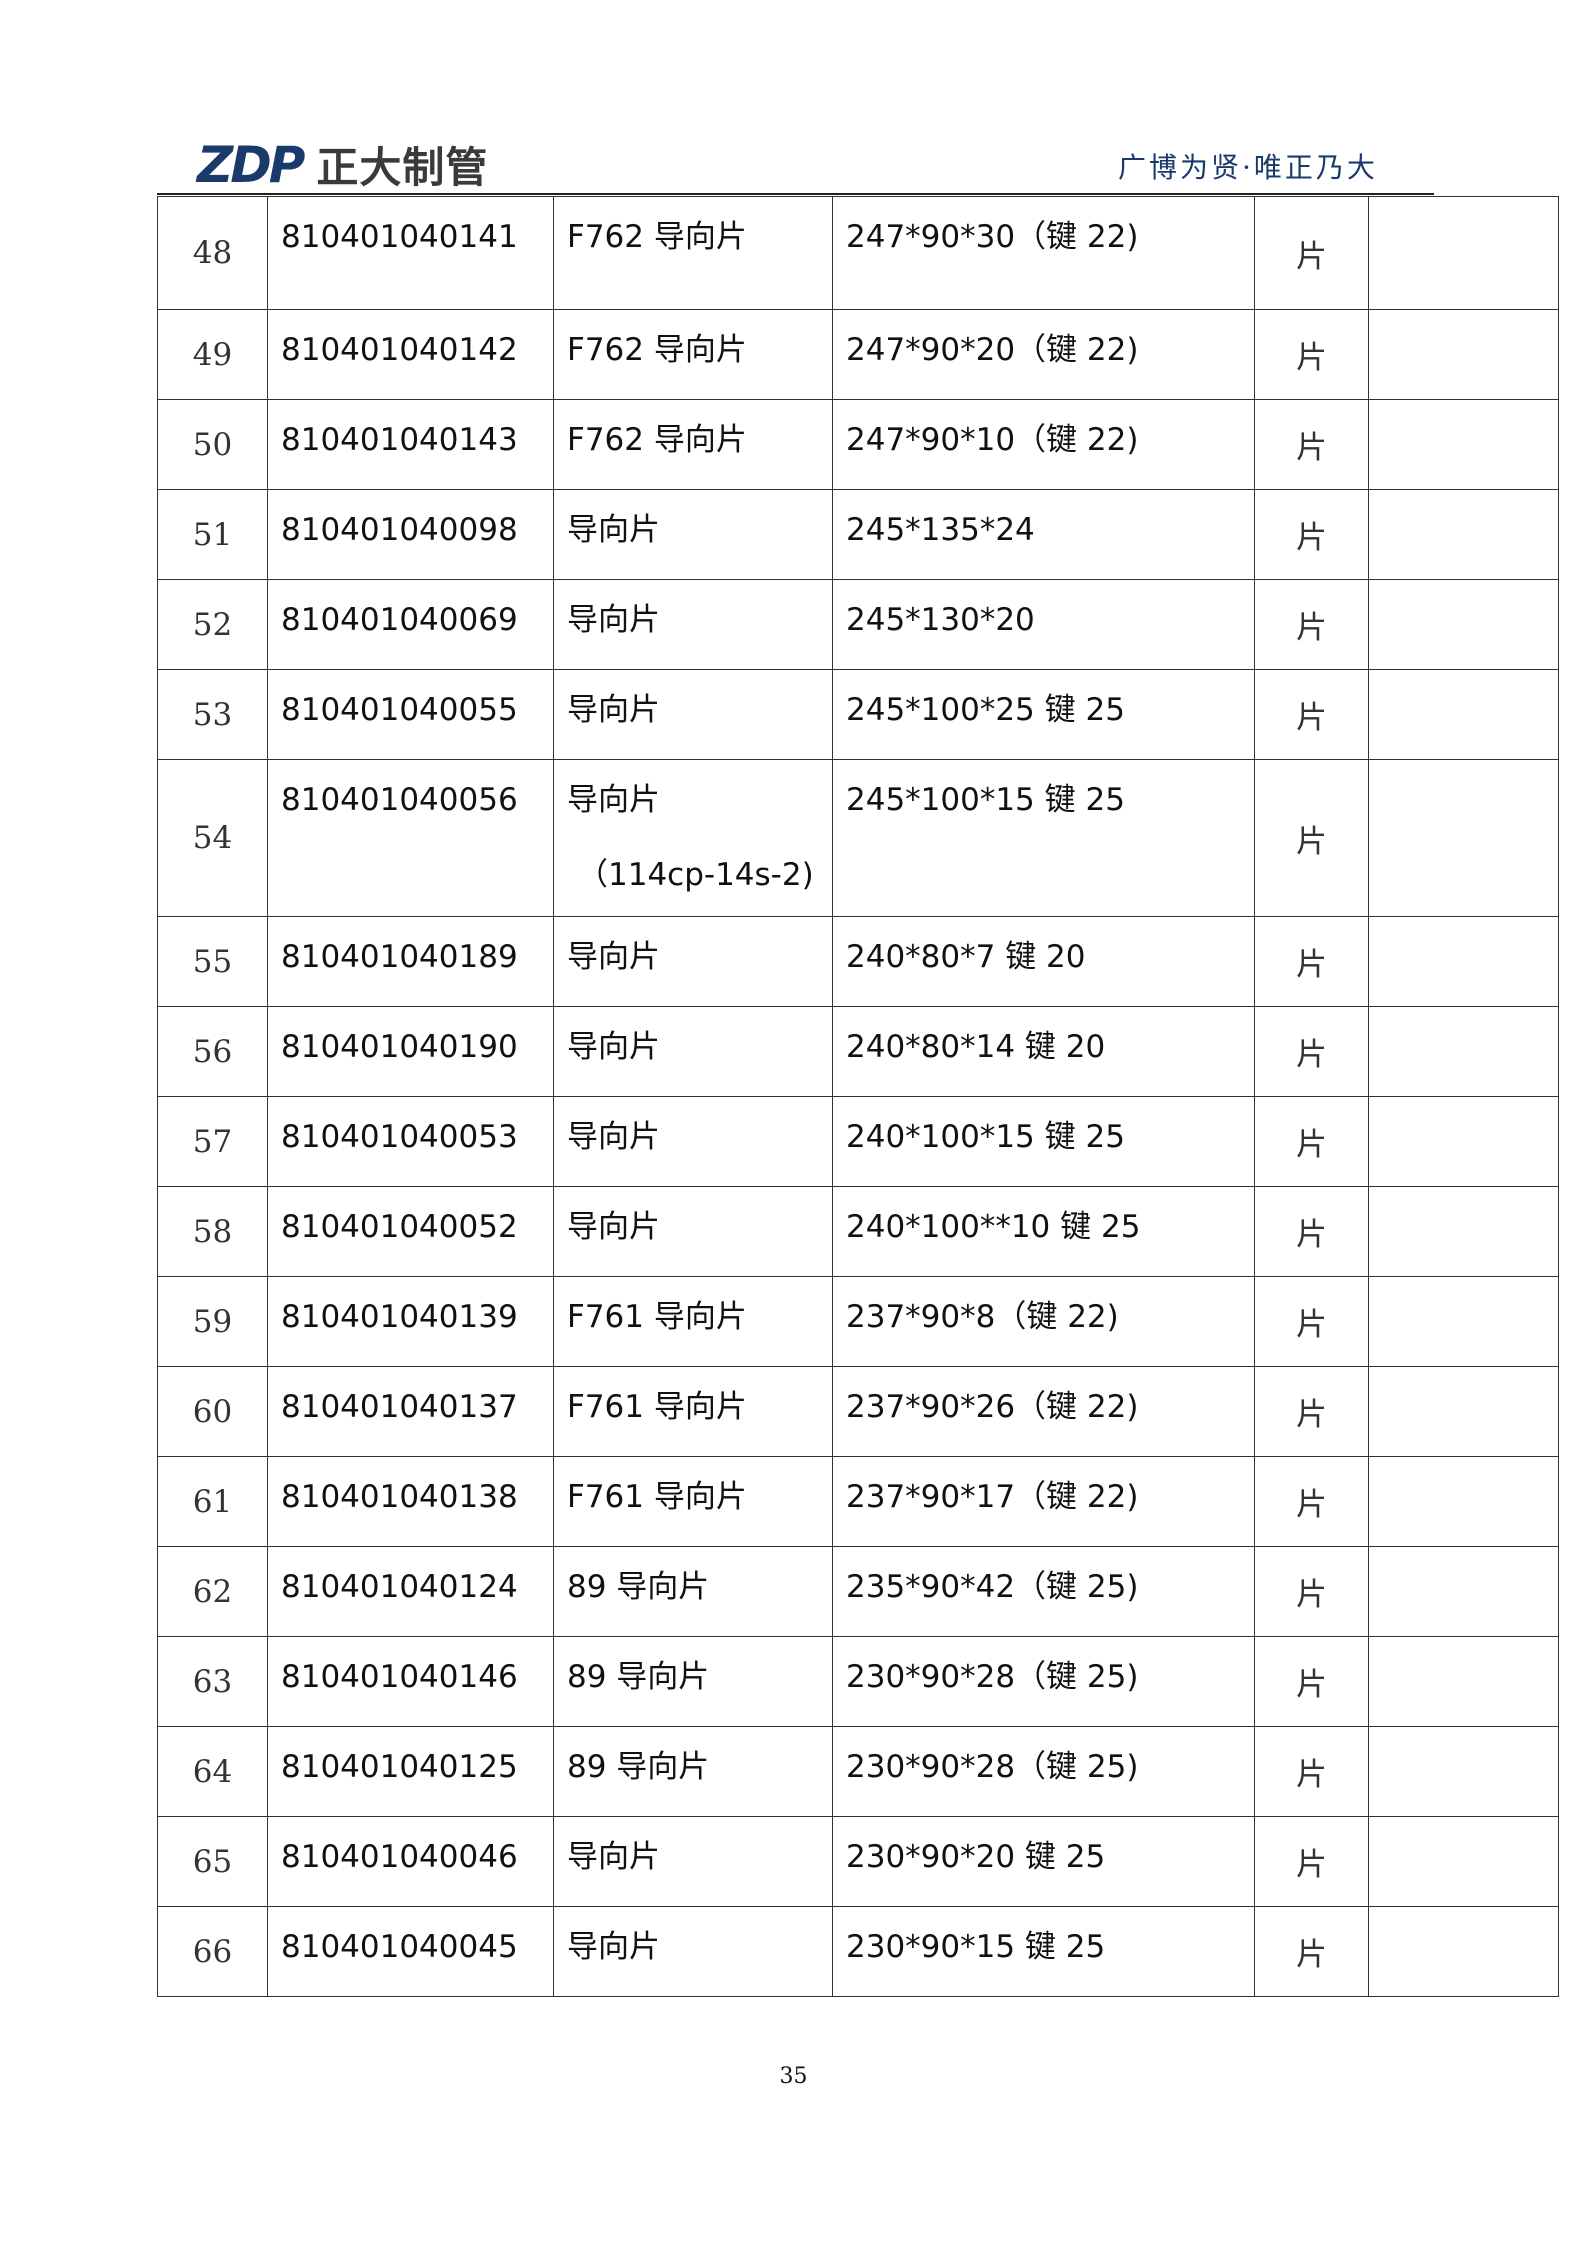  I want to click on row-number-text: 54, so click(212, 838).